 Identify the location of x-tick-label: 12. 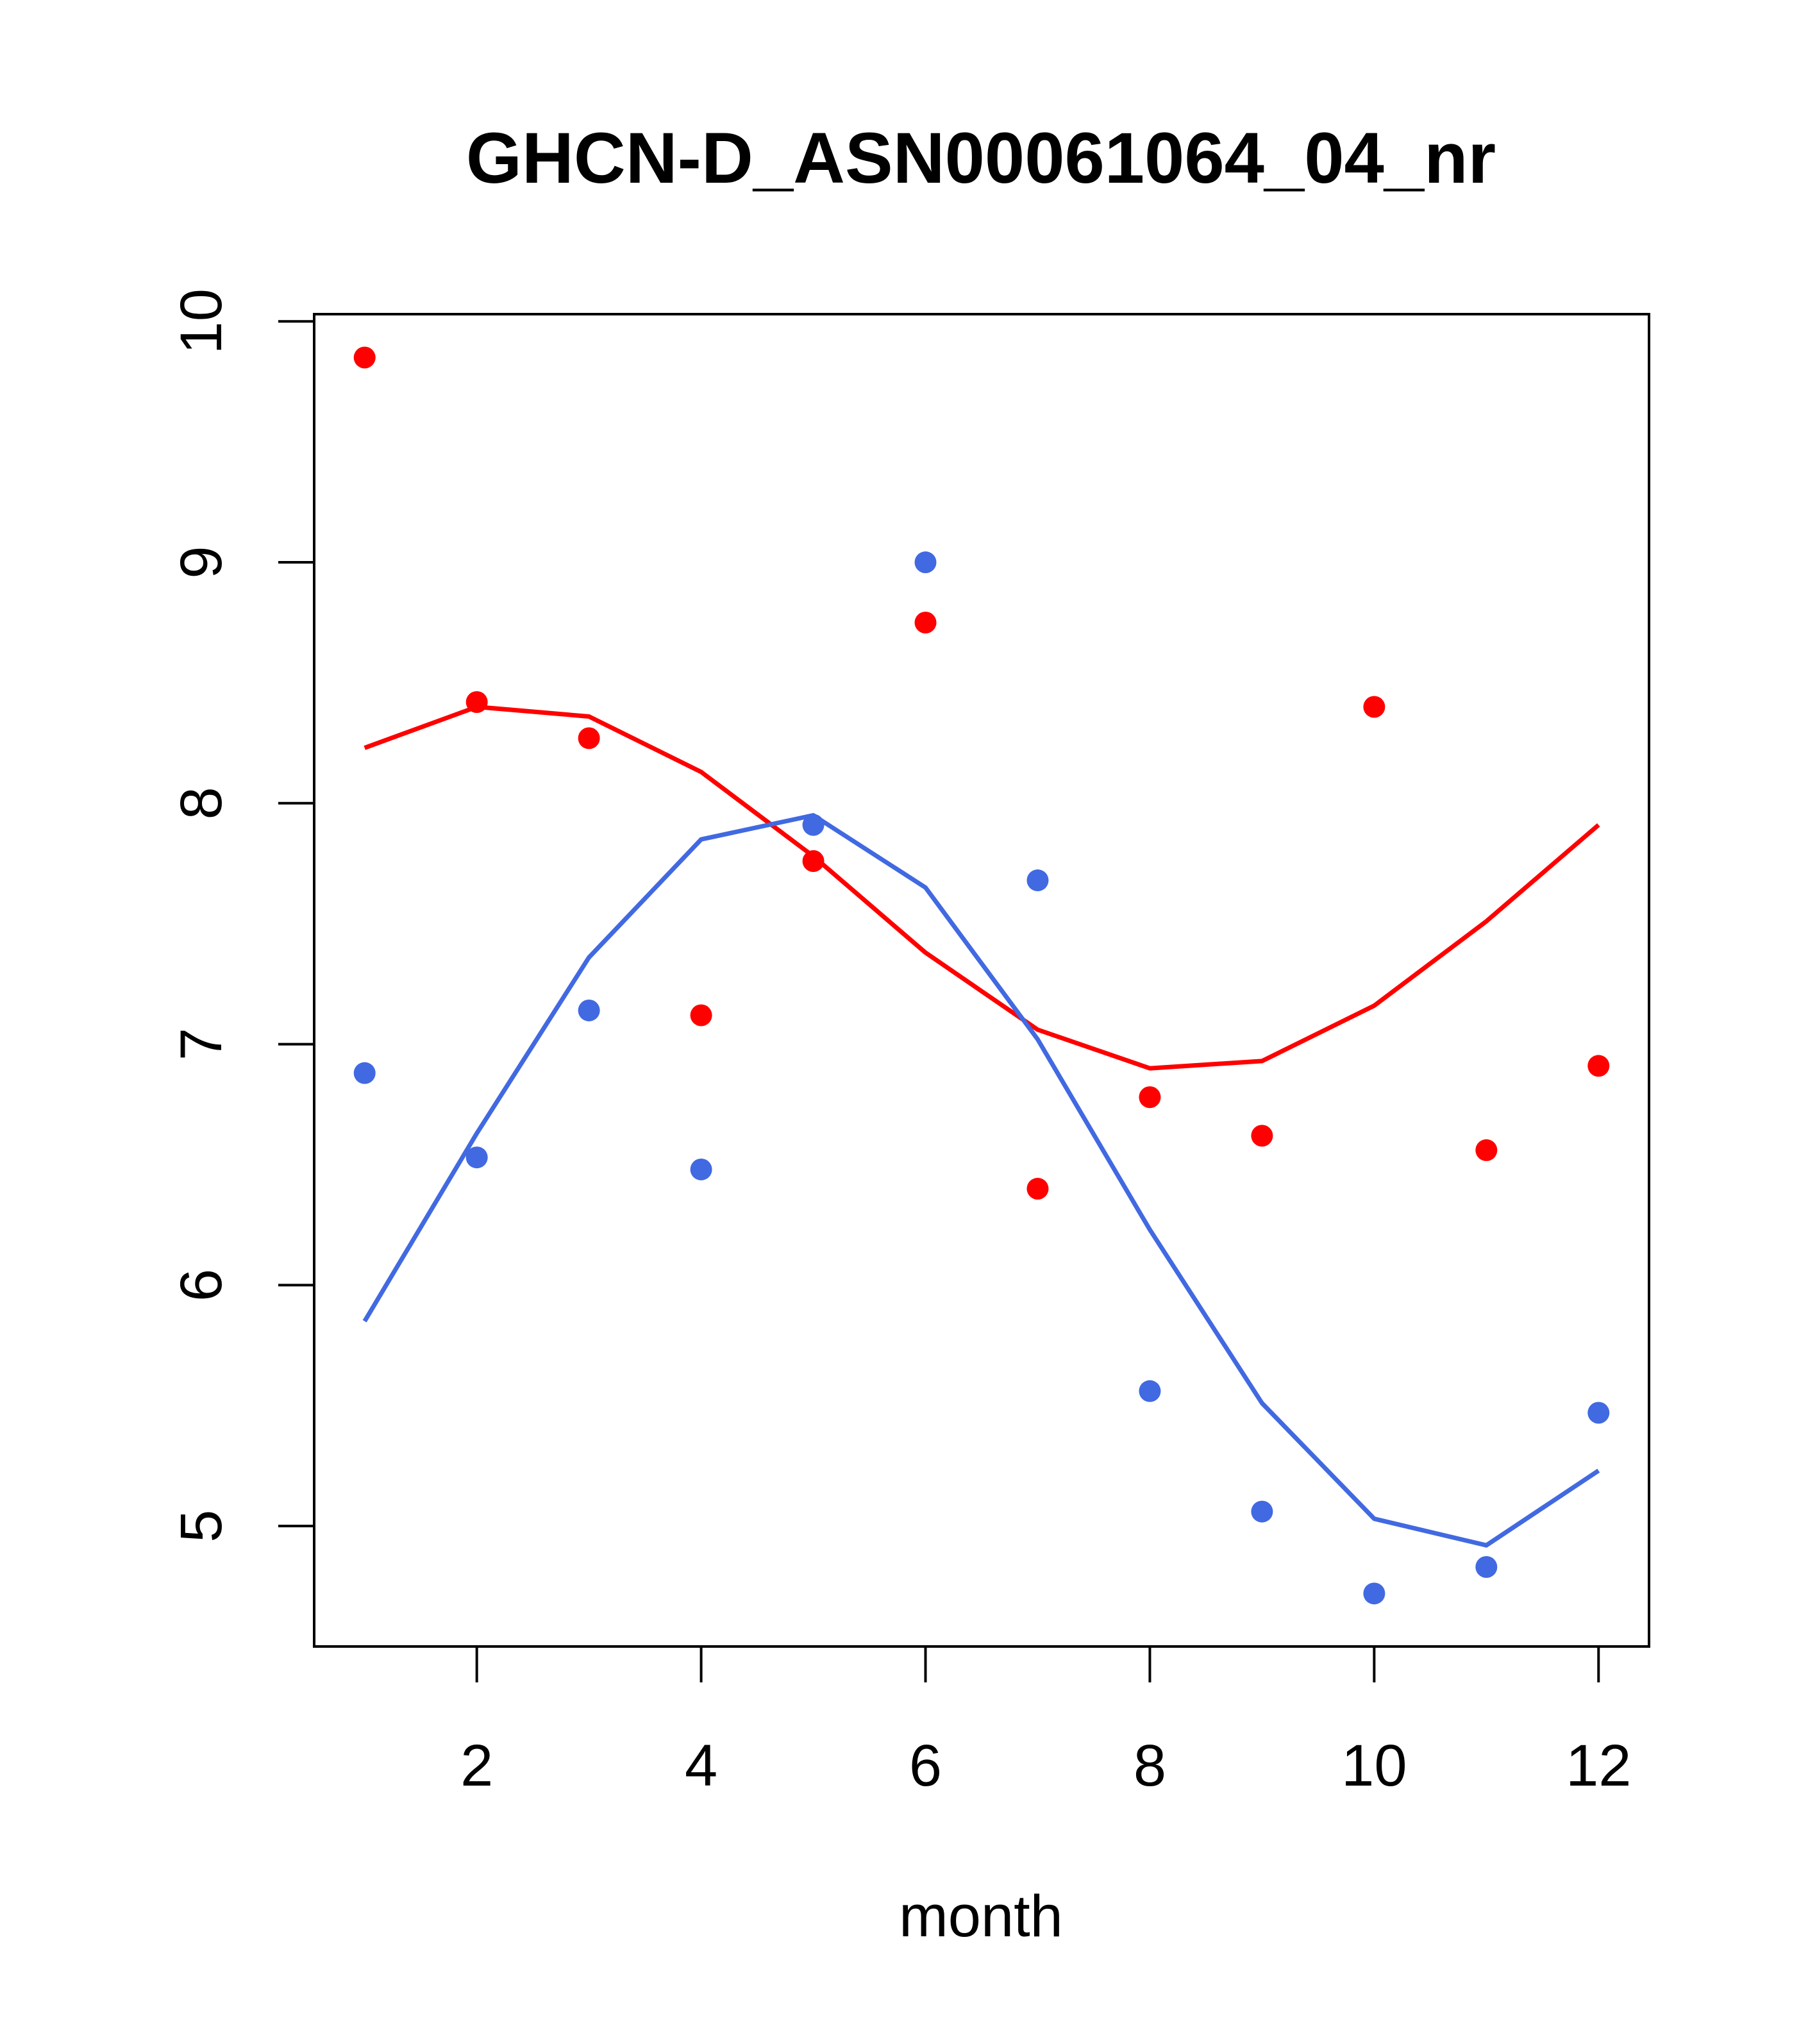
(1598, 1765).